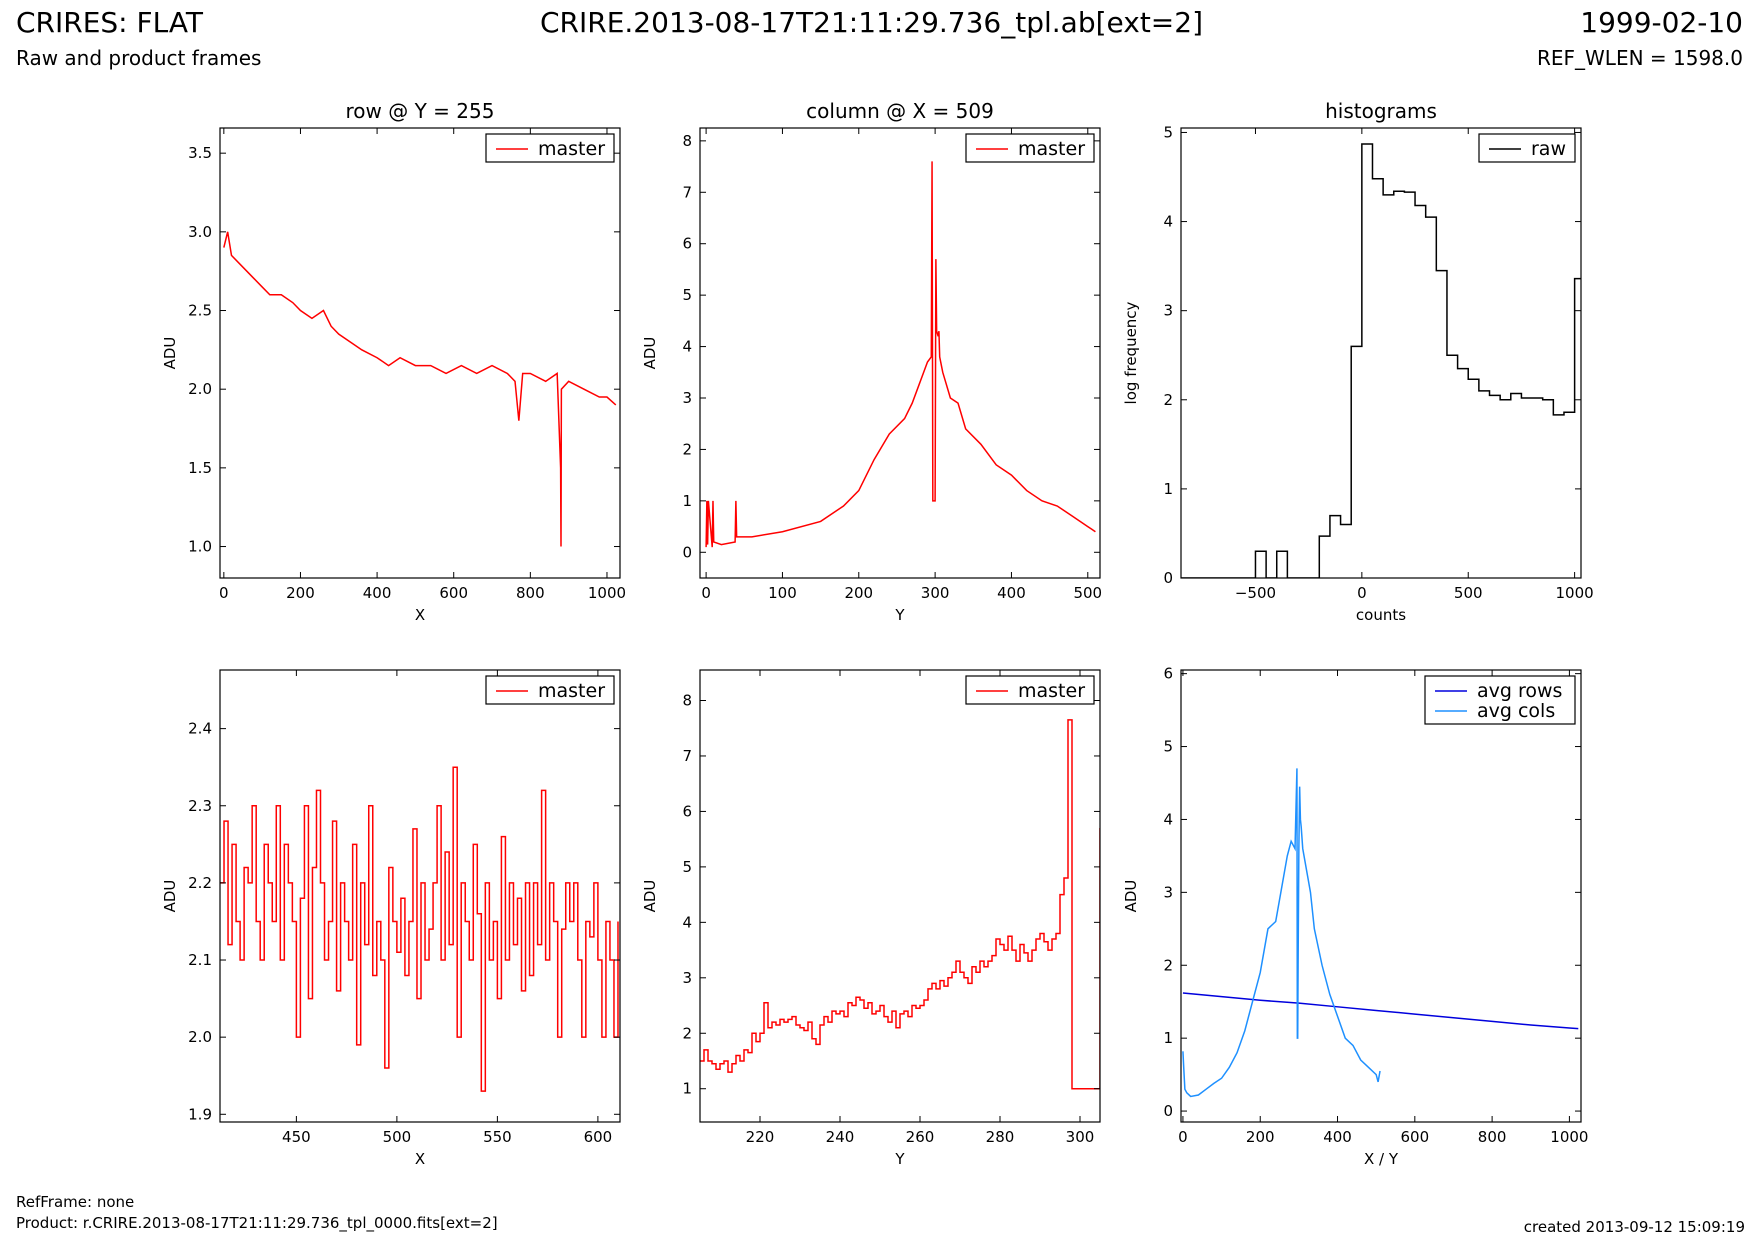 This screenshot has width=1755, height=1245. Describe the element at coordinates (1492, 1137) in the screenshot. I see `x-tick-label: 800` at that location.